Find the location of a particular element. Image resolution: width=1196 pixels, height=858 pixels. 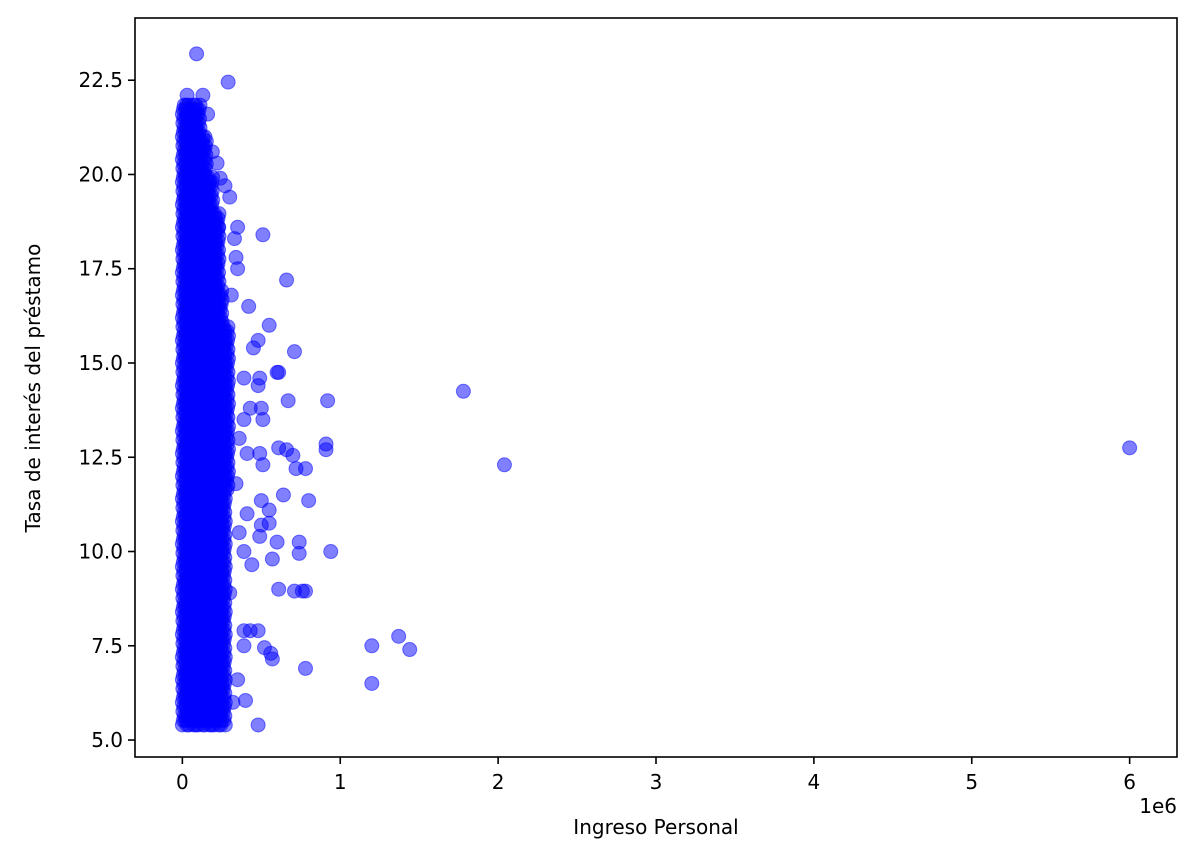

y-tick-label: 10.0 is located at coordinates (100, 552).